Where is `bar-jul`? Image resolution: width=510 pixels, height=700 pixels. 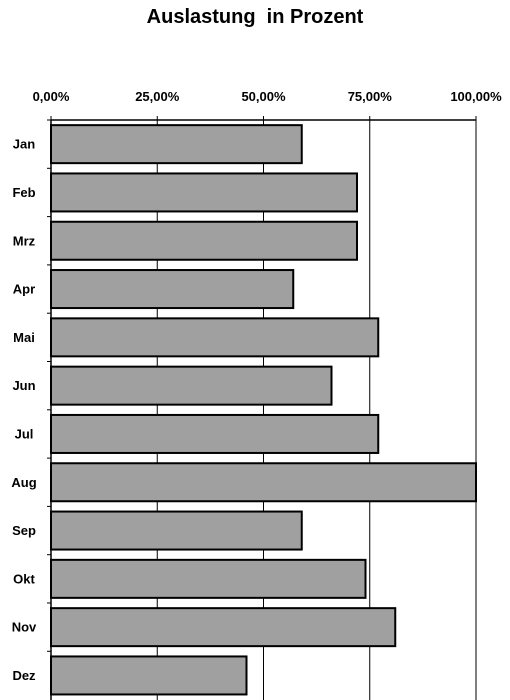
bar-jul is located at coordinates (215, 433).